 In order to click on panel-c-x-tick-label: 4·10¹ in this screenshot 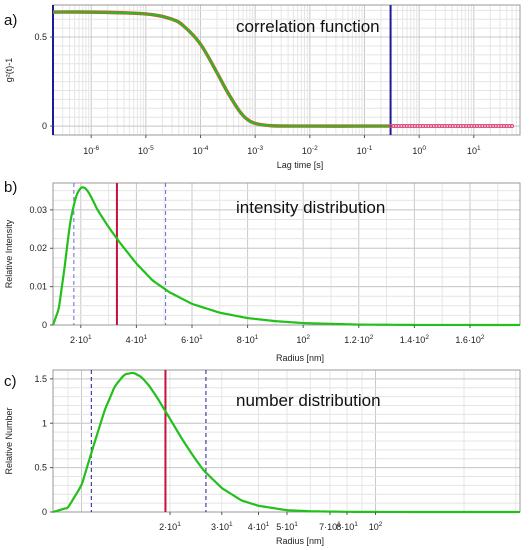, I will do `click(259, 526)`.